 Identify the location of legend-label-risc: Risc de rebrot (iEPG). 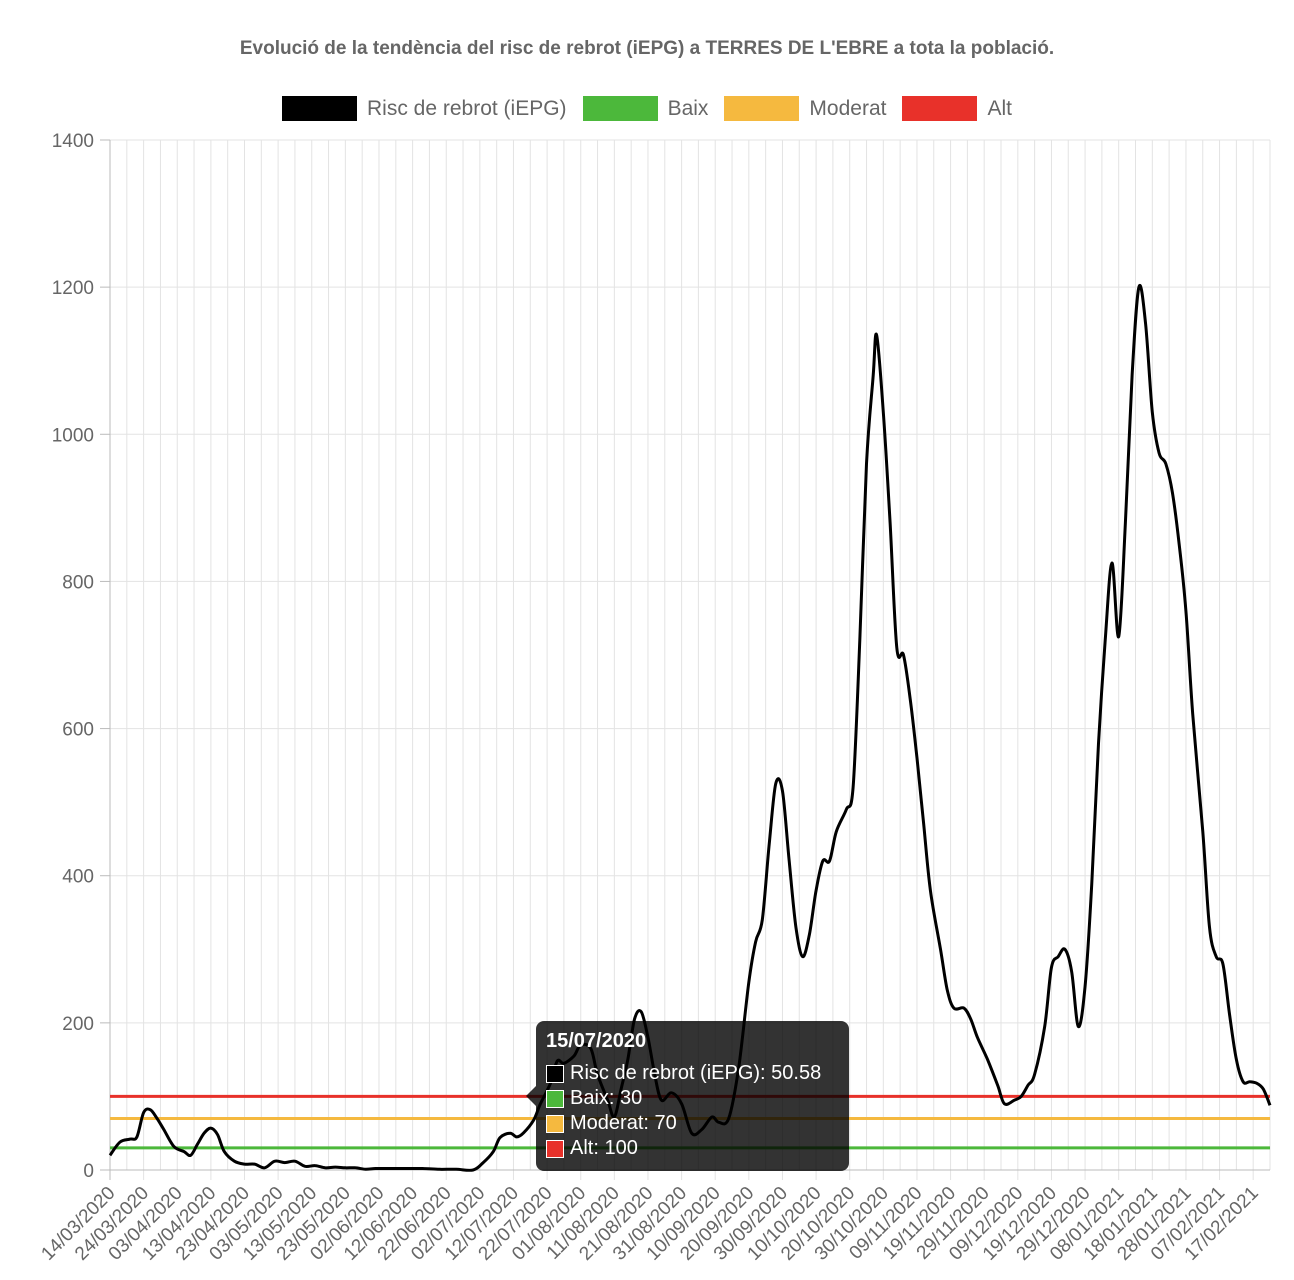
(467, 108).